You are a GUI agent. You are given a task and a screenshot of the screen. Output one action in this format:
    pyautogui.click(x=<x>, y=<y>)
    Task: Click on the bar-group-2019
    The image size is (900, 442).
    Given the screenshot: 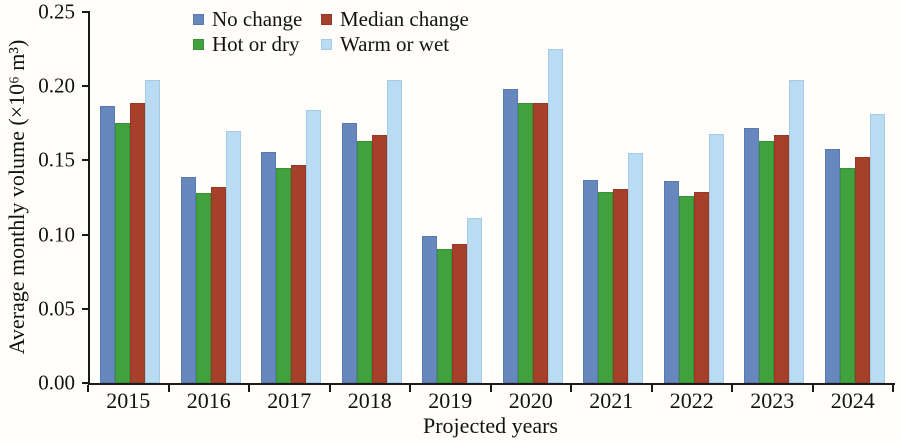 What is the action you would take?
    pyautogui.click(x=452, y=197)
    